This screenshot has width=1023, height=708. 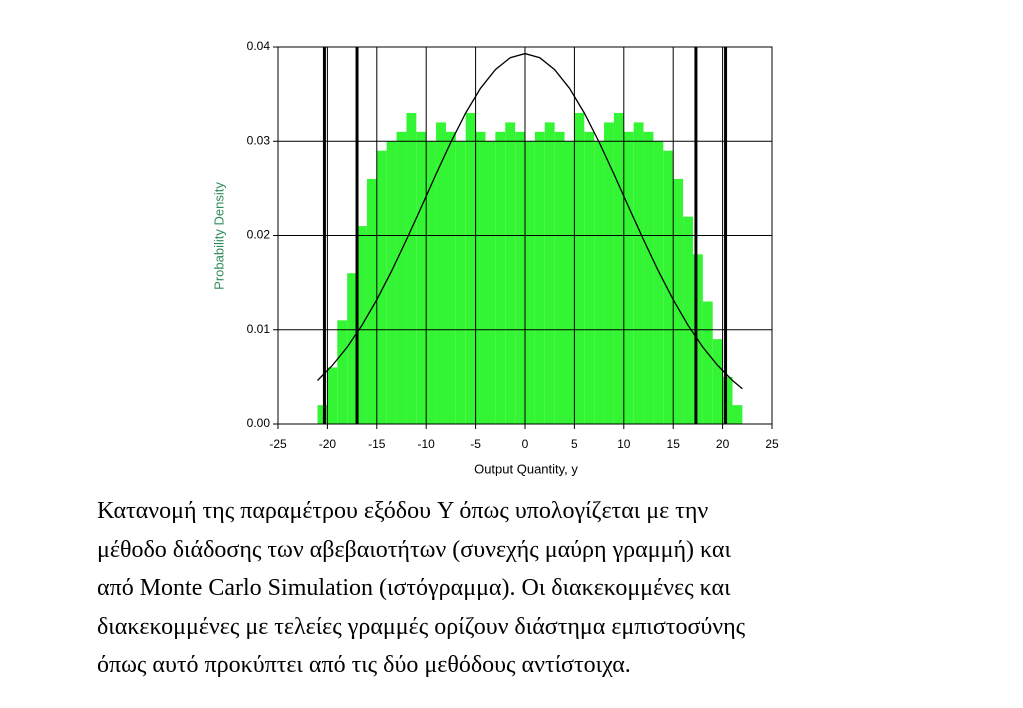 What do you see at coordinates (525, 444) in the screenshot?
I see `x-tick-label: 0` at bounding box center [525, 444].